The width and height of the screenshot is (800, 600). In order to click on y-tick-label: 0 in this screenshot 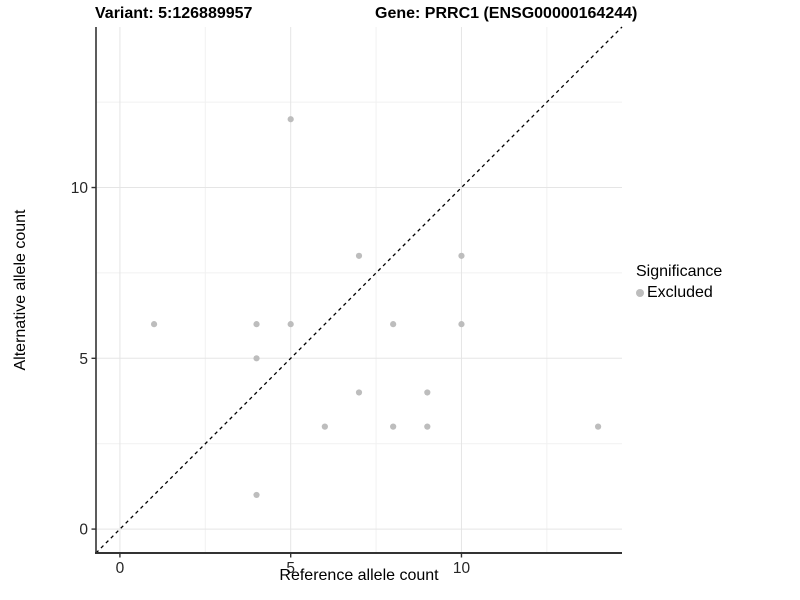, I will do `click(83, 530)`.